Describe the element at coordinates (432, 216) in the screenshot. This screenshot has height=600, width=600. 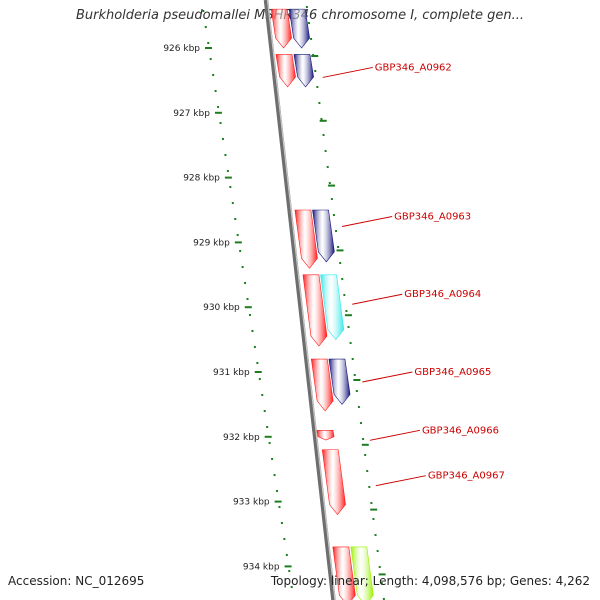
I see `gene-label: GBP346_A0963` at that location.